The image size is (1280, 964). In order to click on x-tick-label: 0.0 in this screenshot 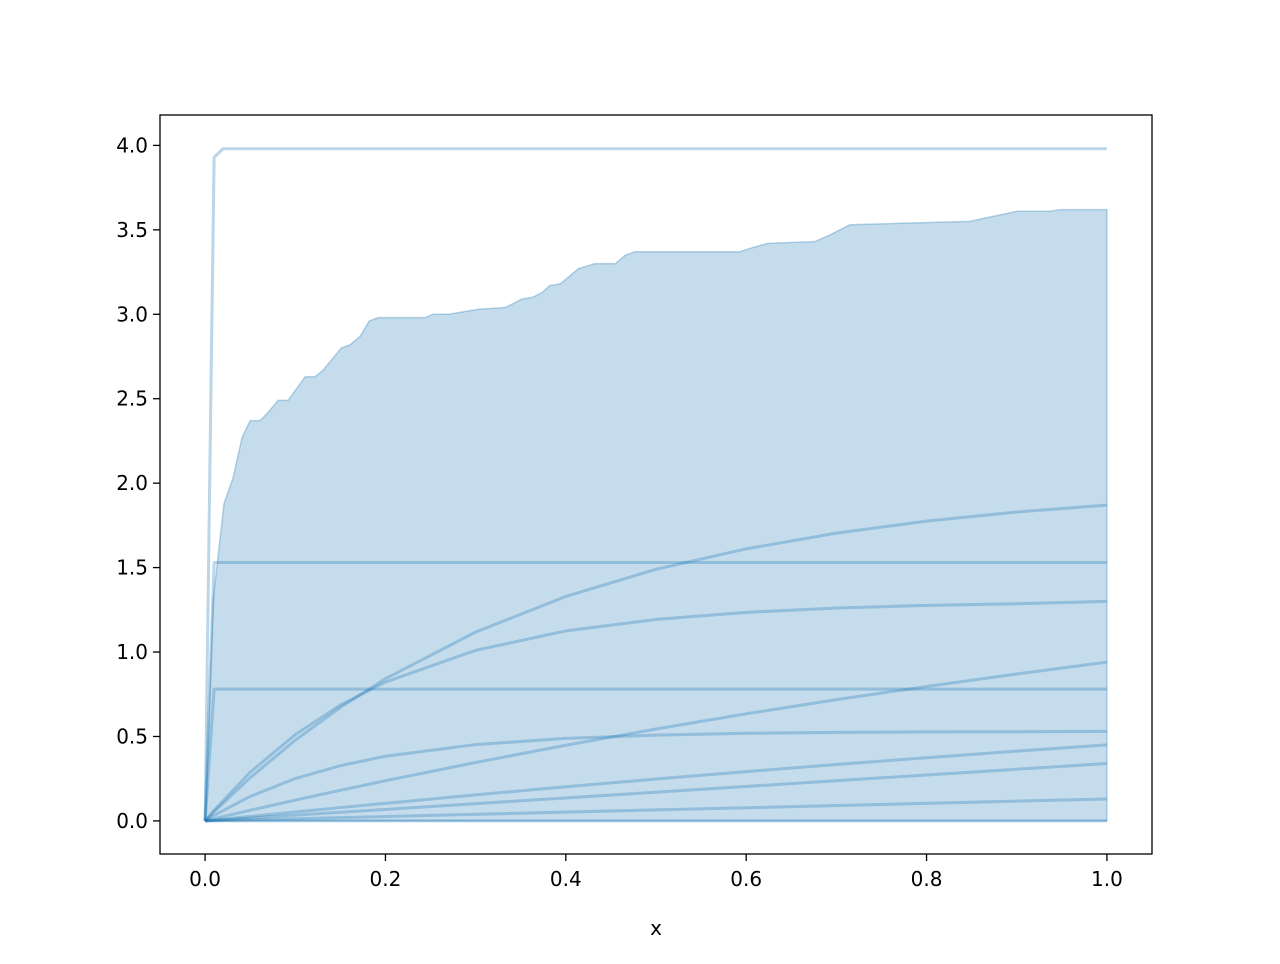, I will do `click(205, 879)`.